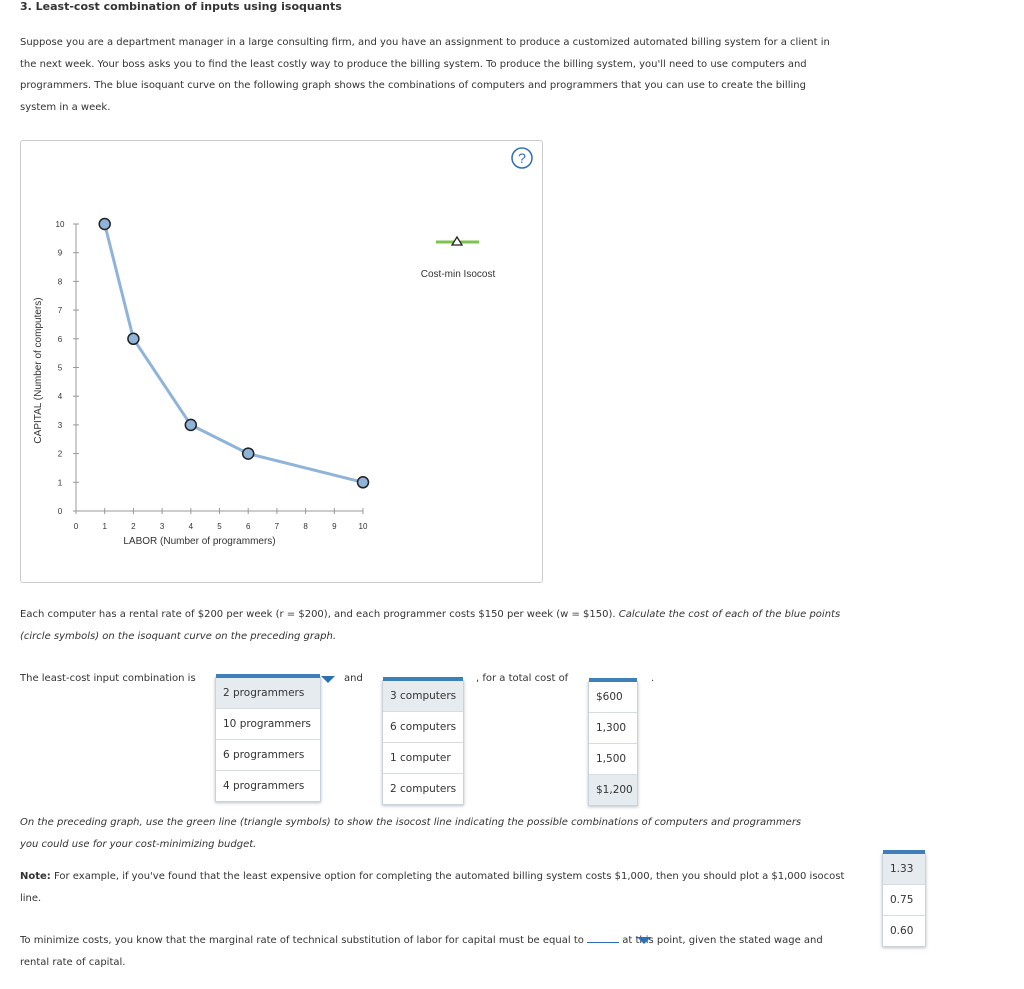 Image resolution: width=1024 pixels, height=989 pixels. Describe the element at coordinates (60, 310) in the screenshot. I see `y-tick-label: 7` at that location.